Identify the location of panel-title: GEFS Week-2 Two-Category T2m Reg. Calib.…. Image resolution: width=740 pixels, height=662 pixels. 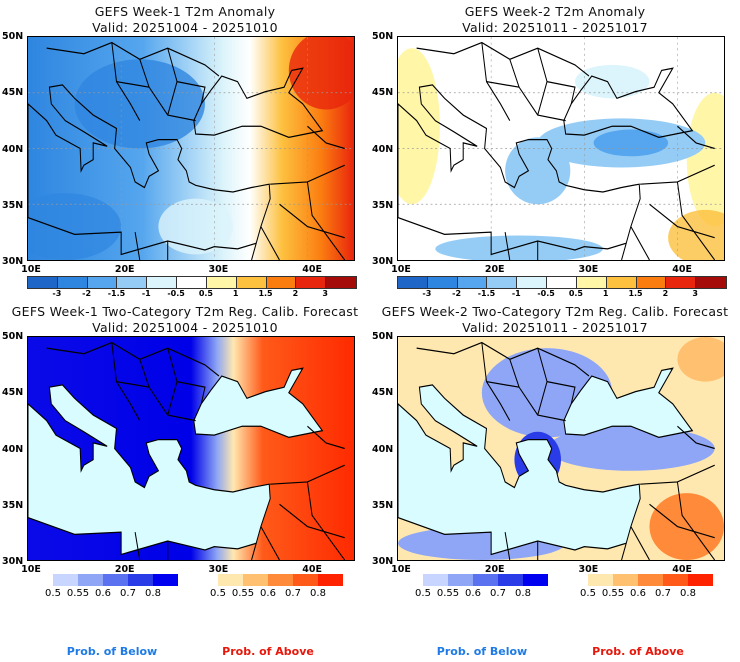
(555, 311).